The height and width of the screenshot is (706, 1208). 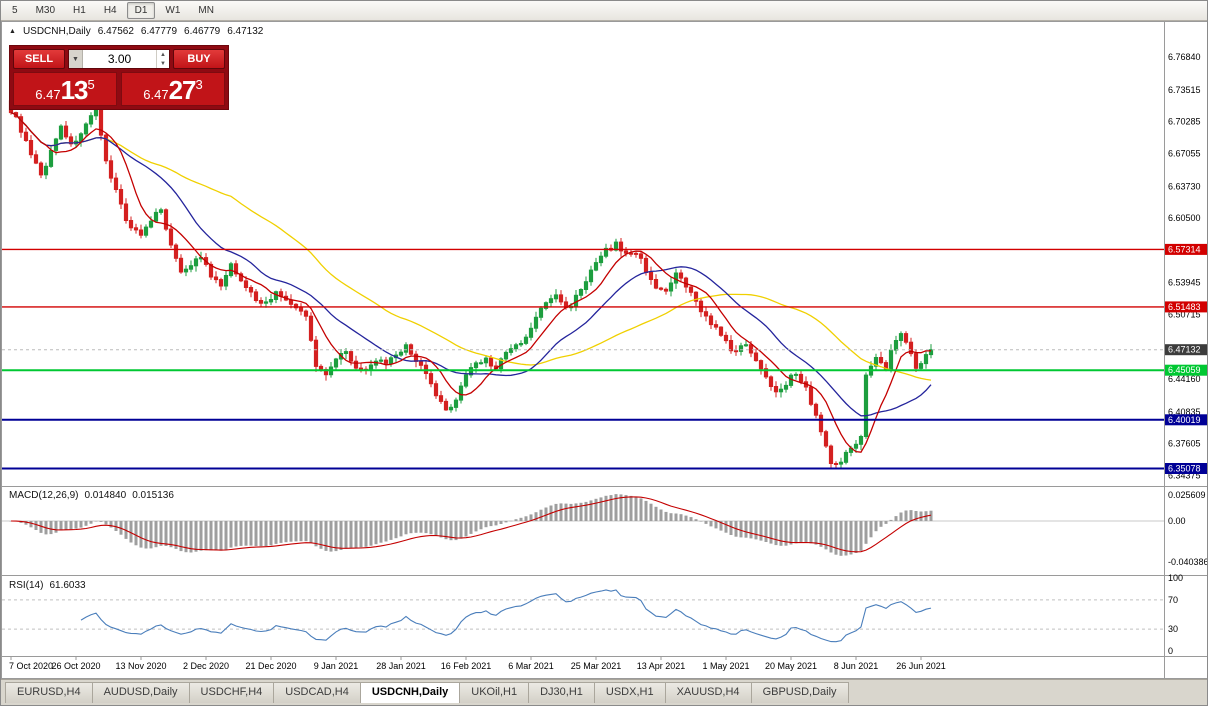 What do you see at coordinates (105, 495) in the screenshot?
I see `macd-value-main: 0.014840` at bounding box center [105, 495].